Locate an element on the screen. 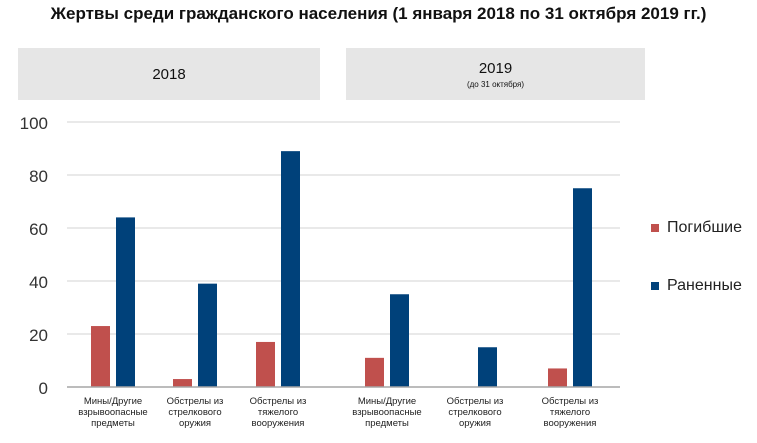  y-tick-label: 40 is located at coordinates (38, 282).